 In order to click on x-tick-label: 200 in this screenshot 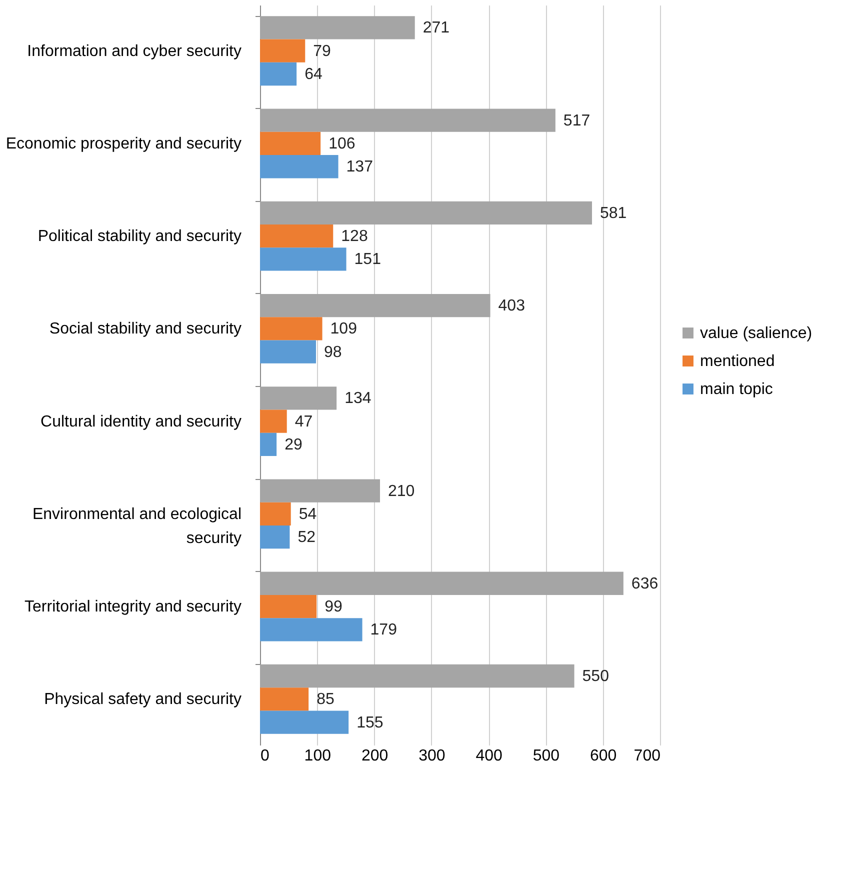, I will do `click(374, 756)`.